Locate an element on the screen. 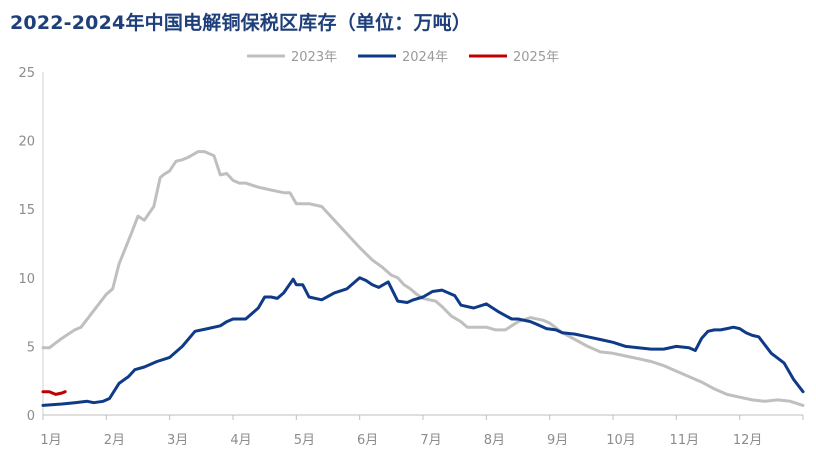 This screenshot has width=816, height=461. x-tick-label: 9月 is located at coordinates (557, 440).